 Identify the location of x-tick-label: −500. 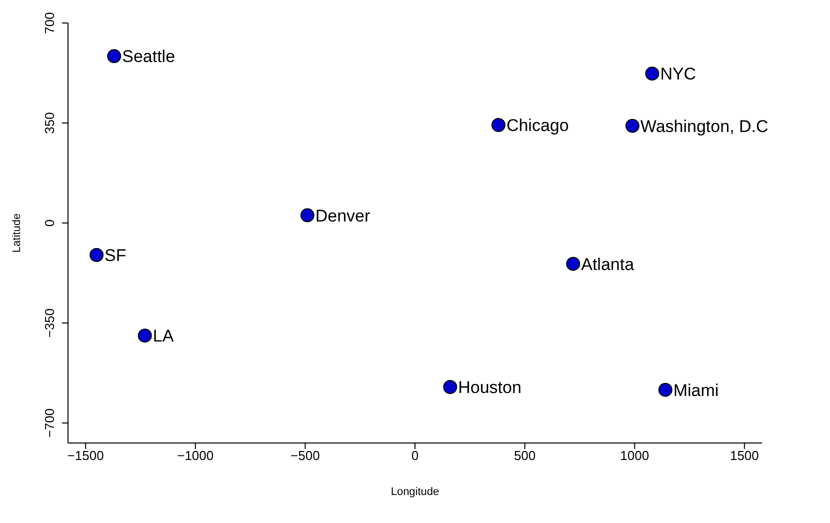
(305, 456).